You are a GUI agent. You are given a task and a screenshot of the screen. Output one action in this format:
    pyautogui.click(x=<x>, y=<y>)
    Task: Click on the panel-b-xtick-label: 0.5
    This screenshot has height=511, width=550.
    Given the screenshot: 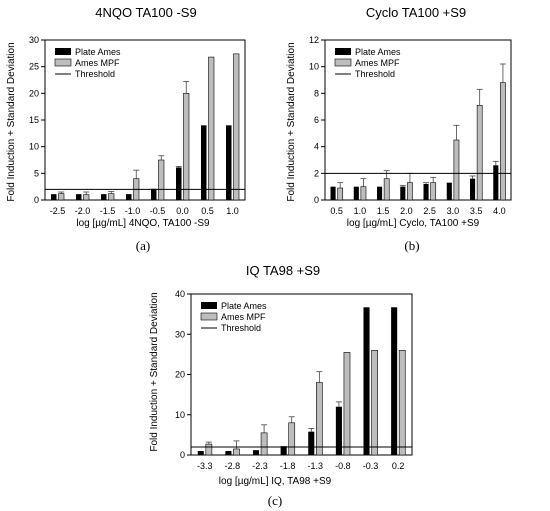 What is the action you would take?
    pyautogui.click(x=336, y=211)
    